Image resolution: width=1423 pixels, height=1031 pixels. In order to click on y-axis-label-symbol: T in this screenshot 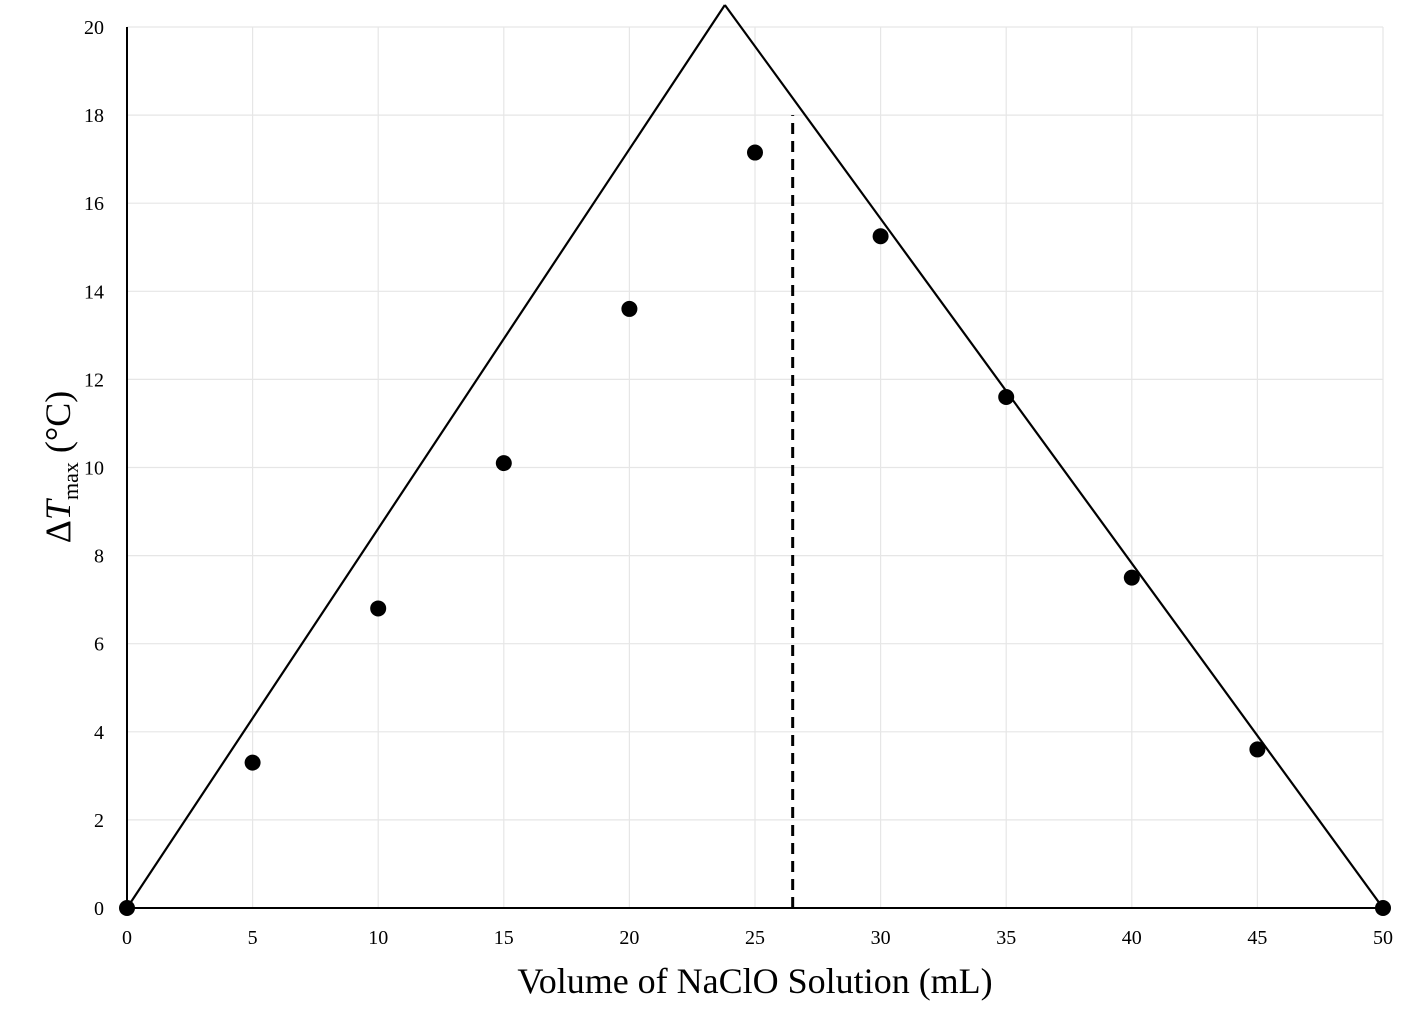, I will do `click(58, 508)`.